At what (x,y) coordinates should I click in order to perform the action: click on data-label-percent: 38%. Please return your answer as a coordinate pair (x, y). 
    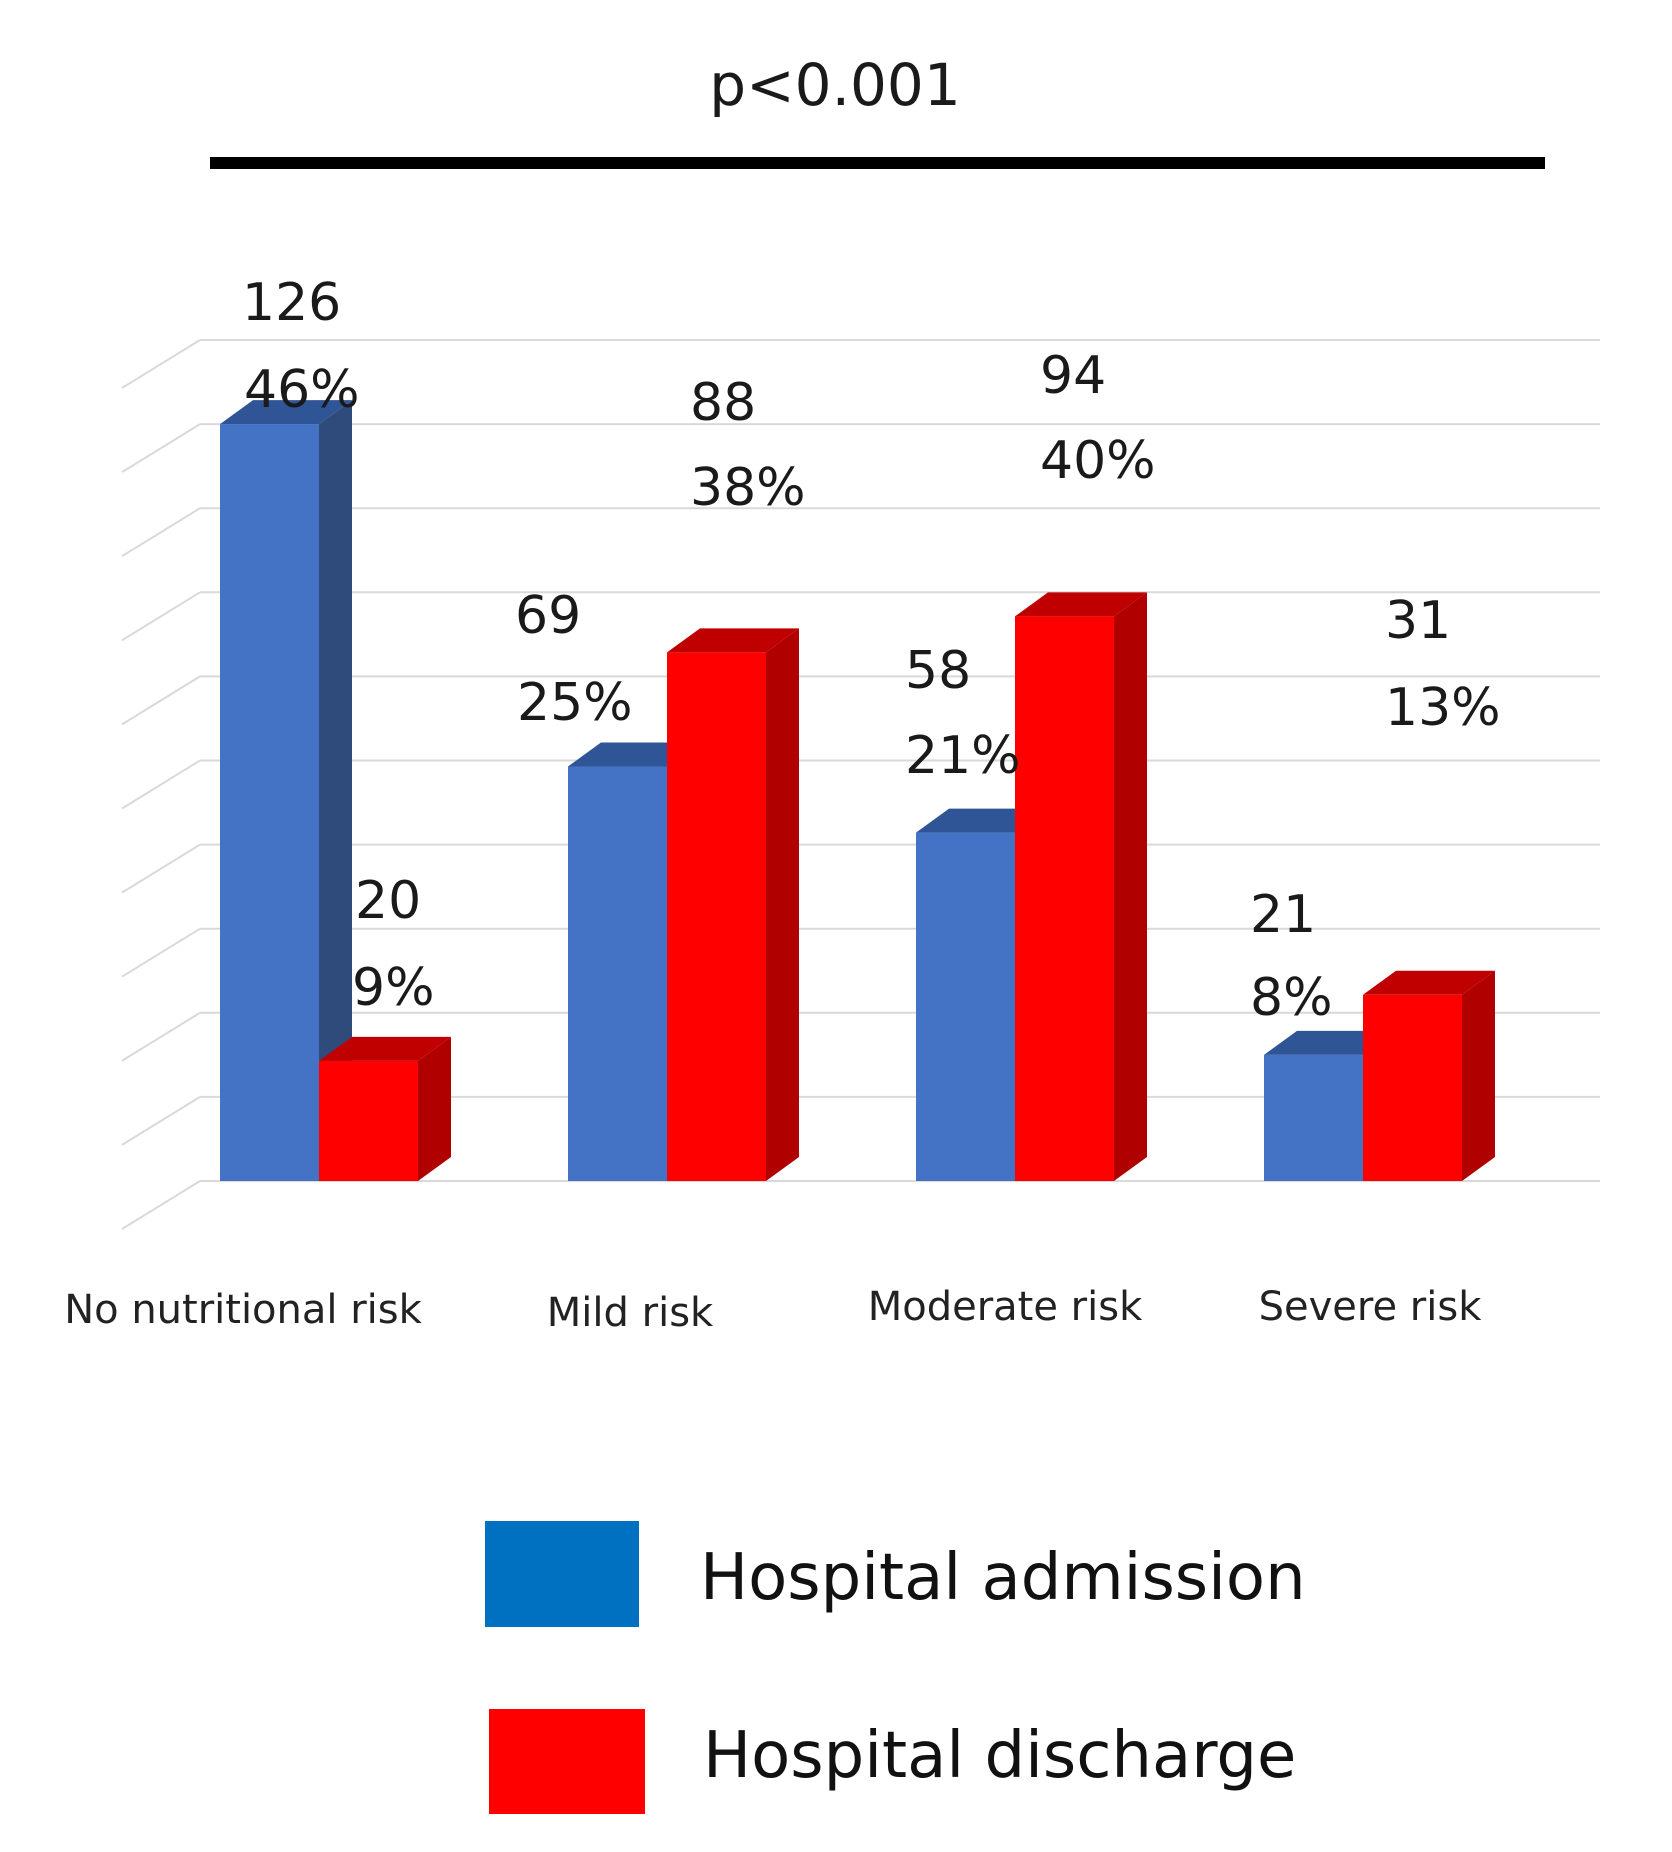
    Looking at the image, I should click on (748, 488).